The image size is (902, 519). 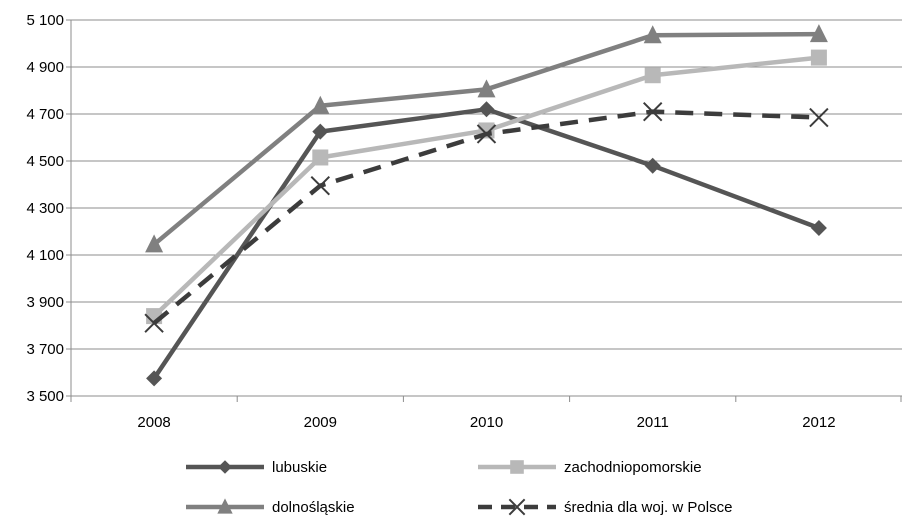 I want to click on legend-marker-x, so click(x=517, y=507).